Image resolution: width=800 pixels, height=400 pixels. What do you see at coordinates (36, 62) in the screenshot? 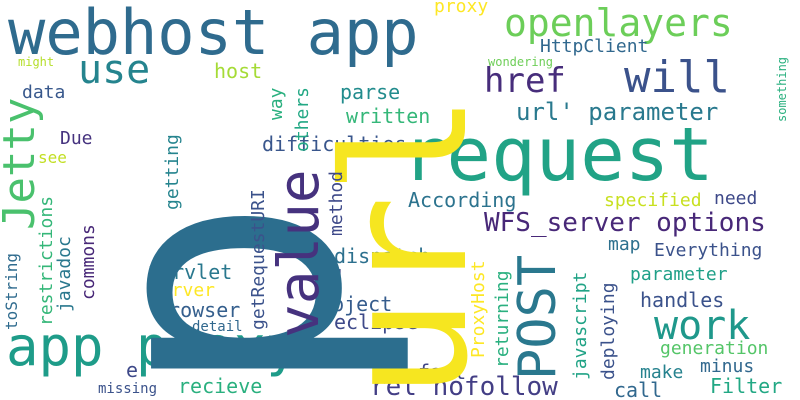
I see `word-might: might` at bounding box center [36, 62].